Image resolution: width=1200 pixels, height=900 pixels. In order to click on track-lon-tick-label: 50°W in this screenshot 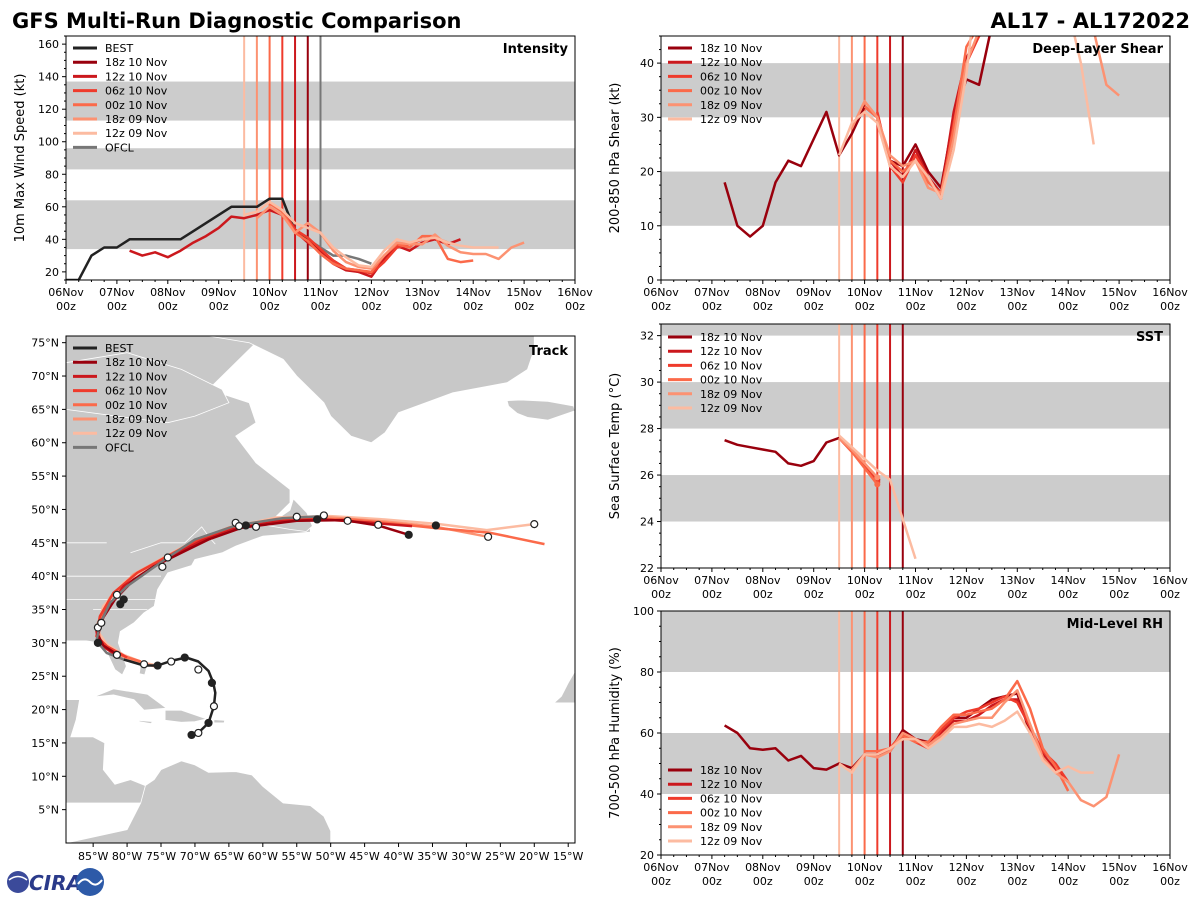, I will do `click(330, 856)`.